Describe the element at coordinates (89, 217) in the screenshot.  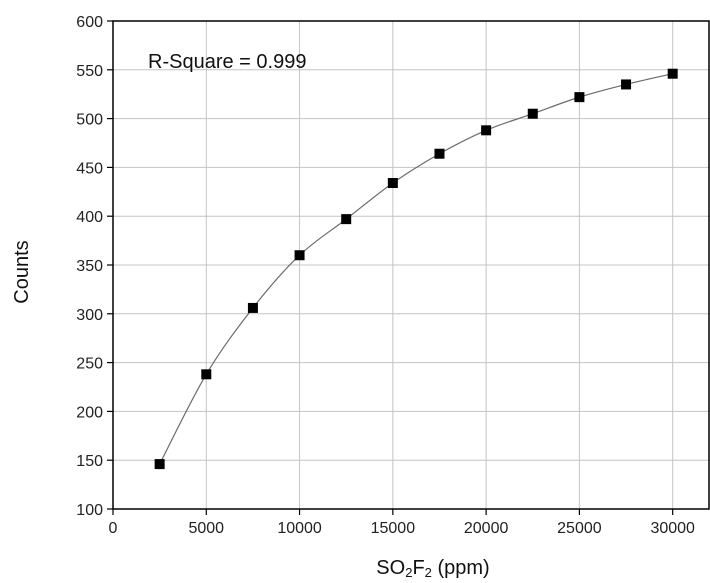
I see `y-tick-label: 400` at that location.